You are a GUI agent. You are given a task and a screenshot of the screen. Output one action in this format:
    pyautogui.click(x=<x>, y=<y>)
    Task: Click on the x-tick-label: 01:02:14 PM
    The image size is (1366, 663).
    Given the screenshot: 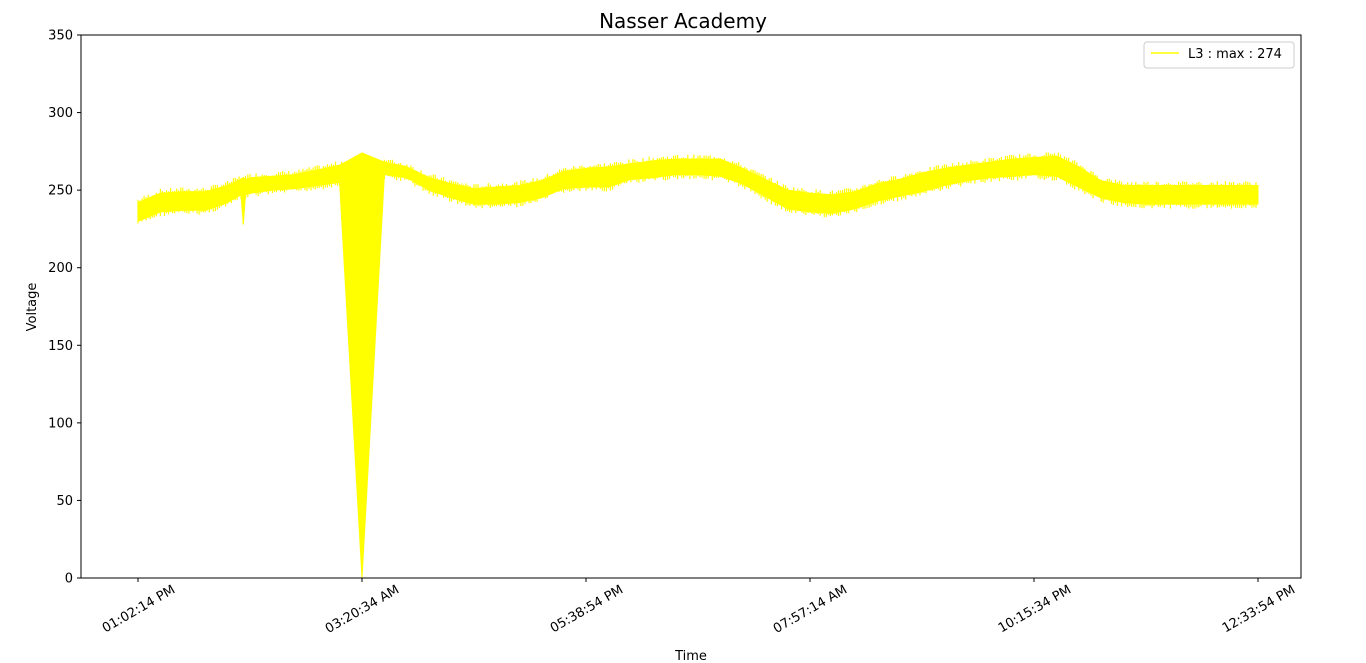 What is the action you would take?
    pyautogui.click(x=139, y=609)
    